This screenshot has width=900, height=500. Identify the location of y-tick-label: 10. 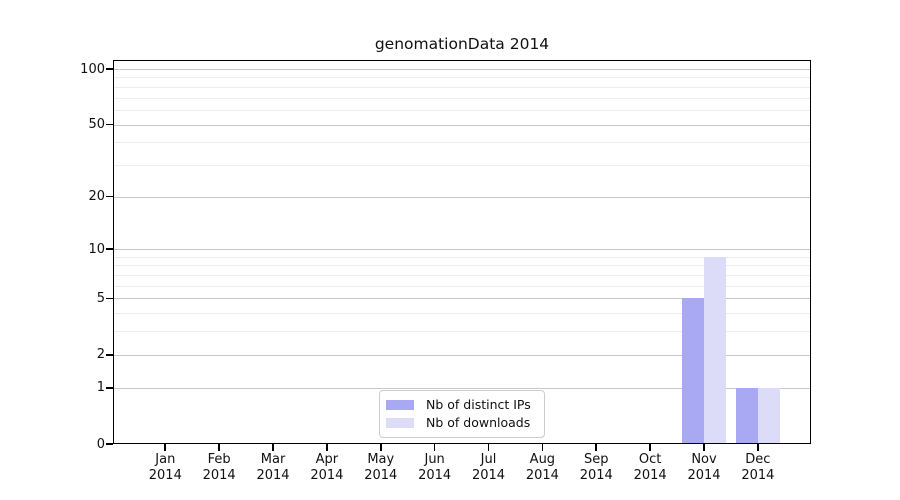
(96, 249).